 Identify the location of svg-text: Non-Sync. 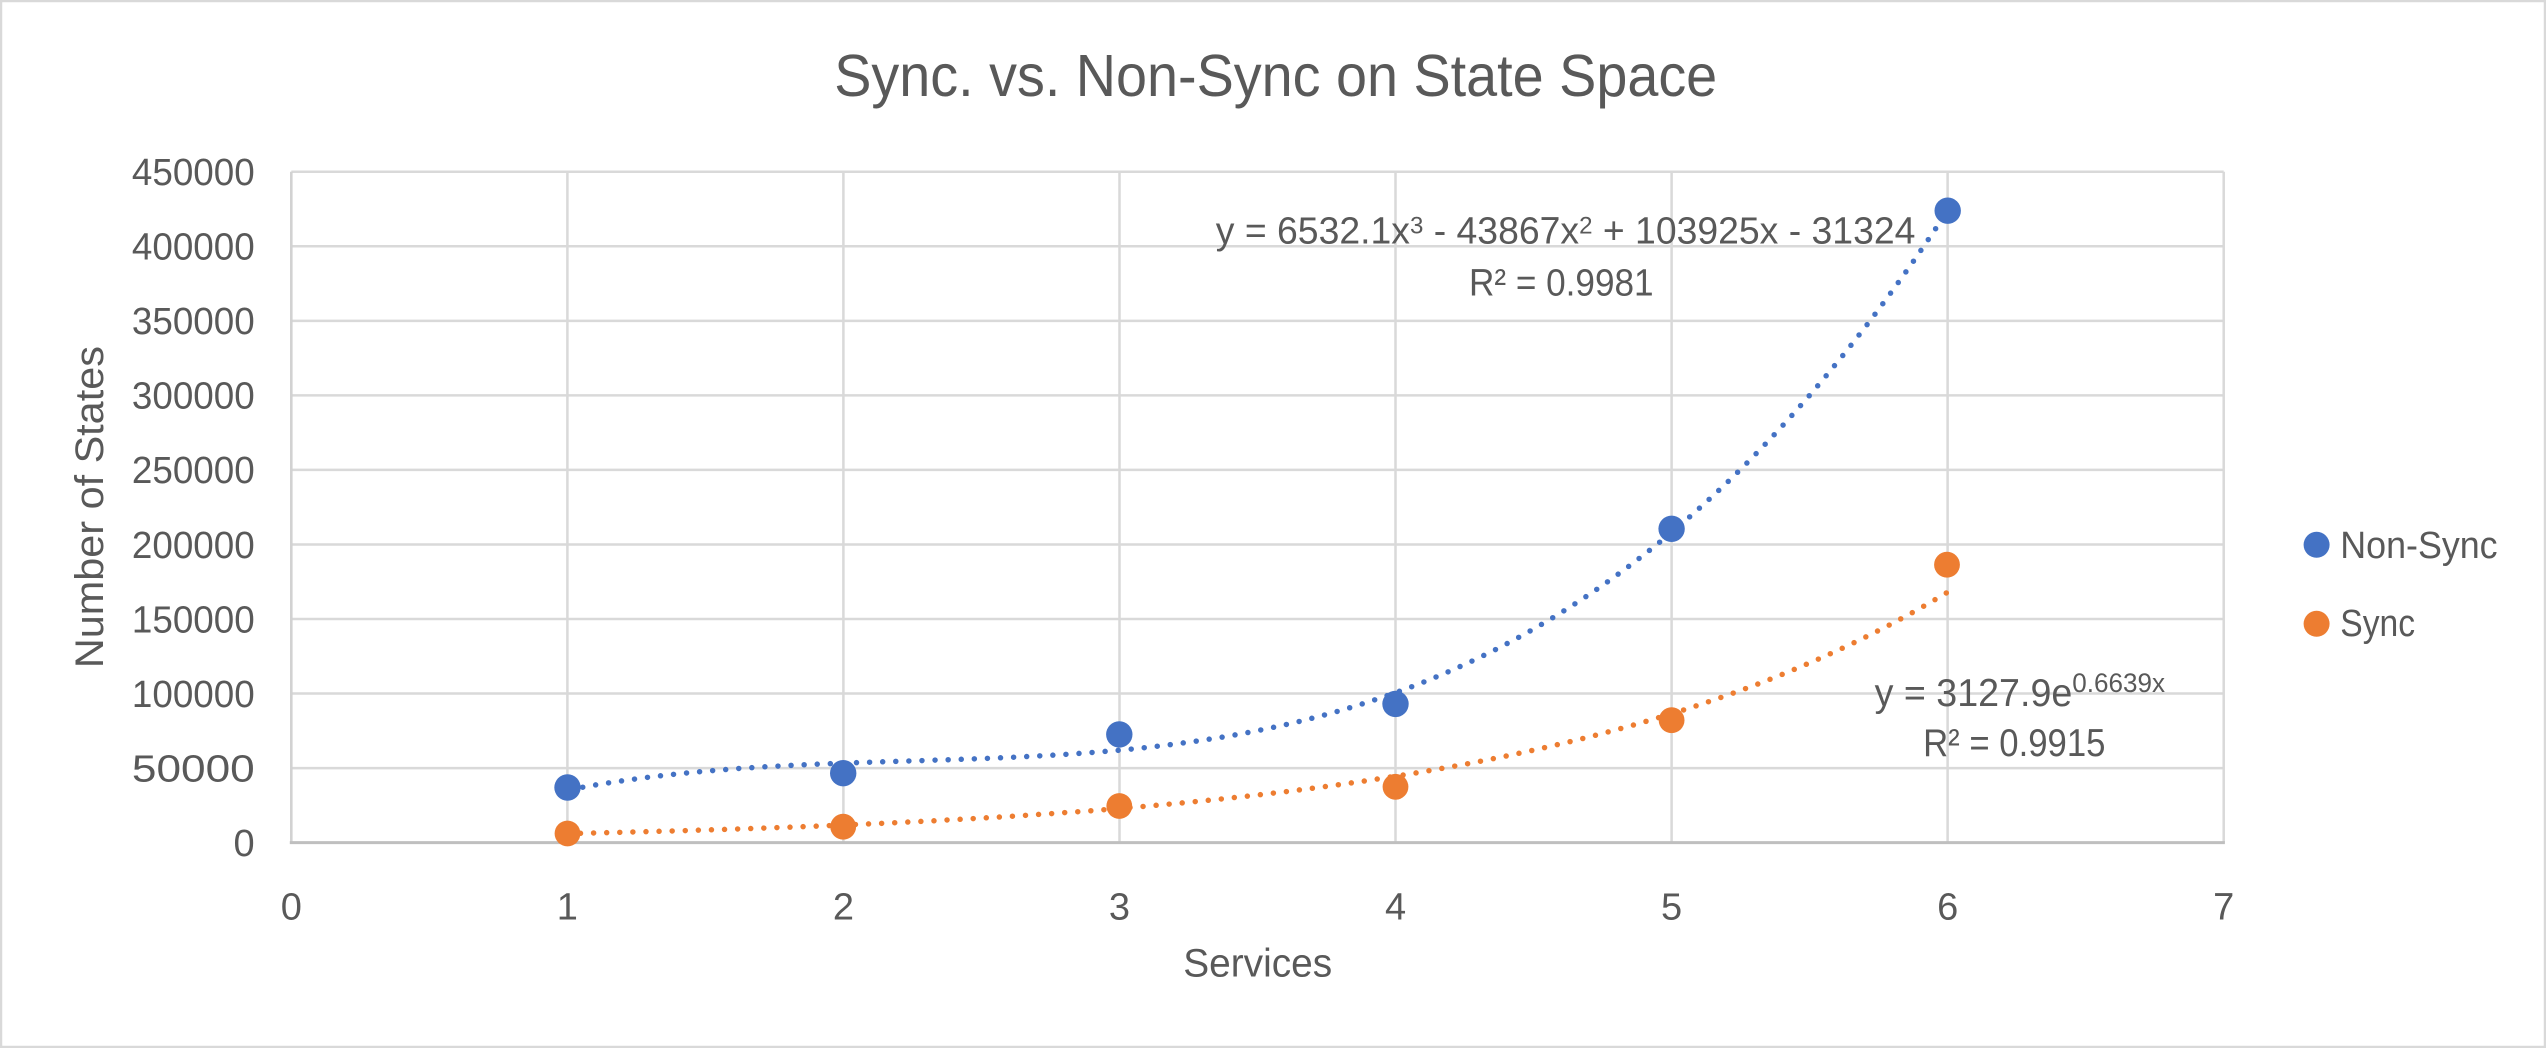
(2418, 546).